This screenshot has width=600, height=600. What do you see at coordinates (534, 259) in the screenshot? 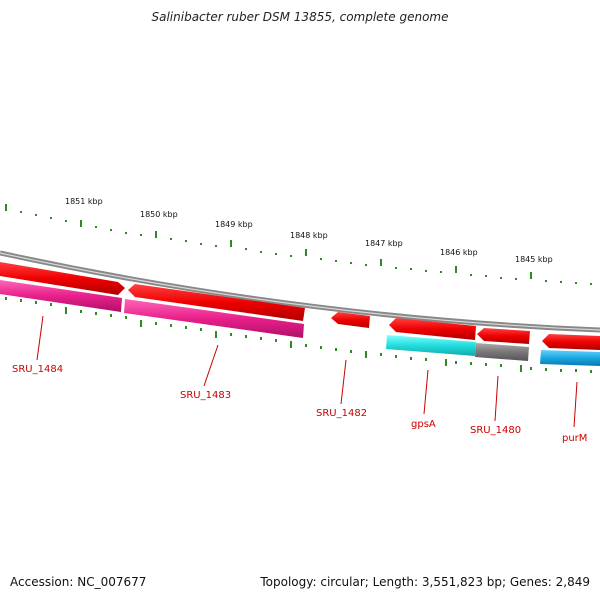
I see `tick-label-1845: 1845 kbp` at bounding box center [534, 259].